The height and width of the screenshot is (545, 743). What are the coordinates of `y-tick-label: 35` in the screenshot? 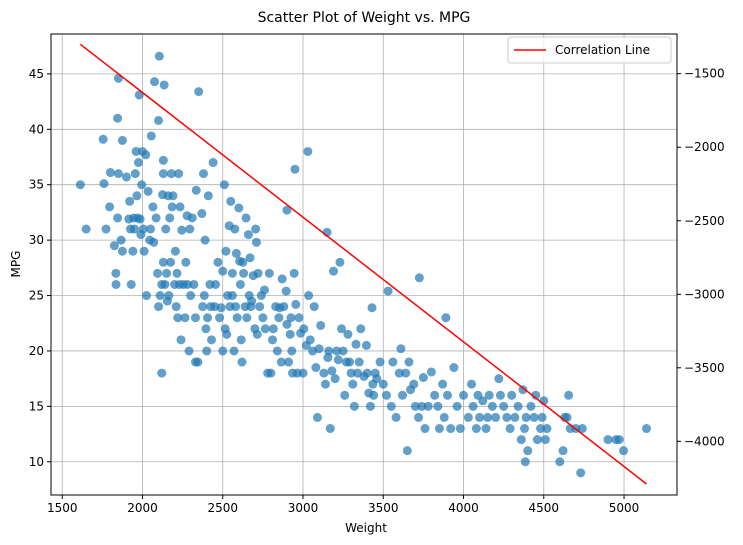 It's located at (36, 185).